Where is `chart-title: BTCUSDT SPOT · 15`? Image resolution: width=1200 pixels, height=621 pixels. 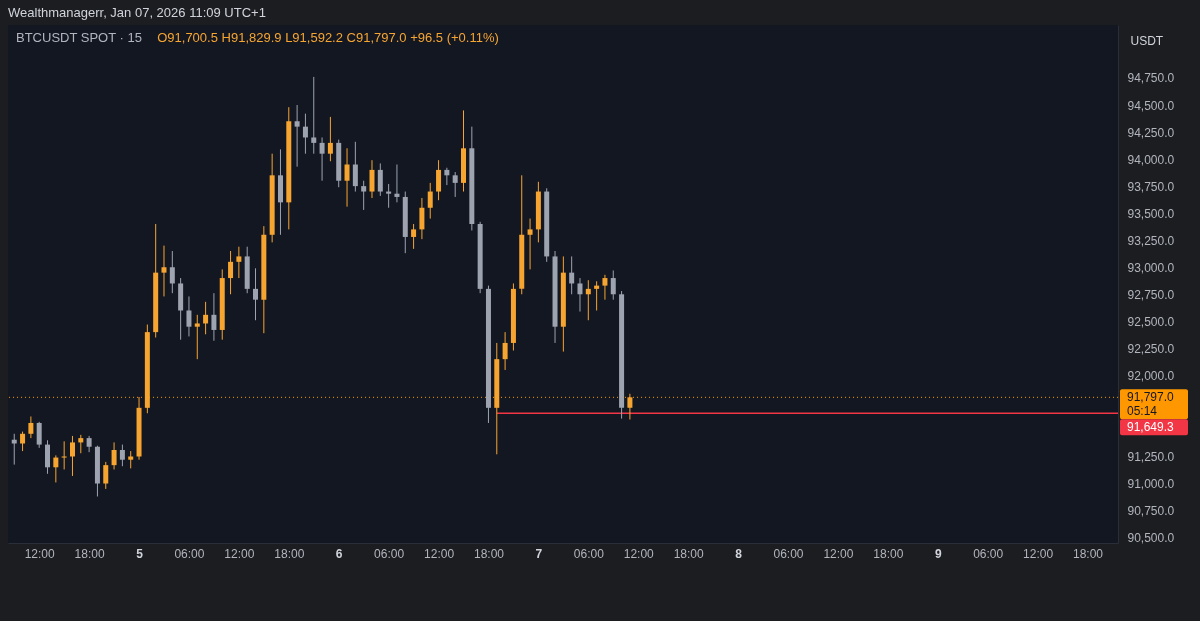 chart-title: BTCUSDT SPOT · 15 is located at coordinates (79, 37).